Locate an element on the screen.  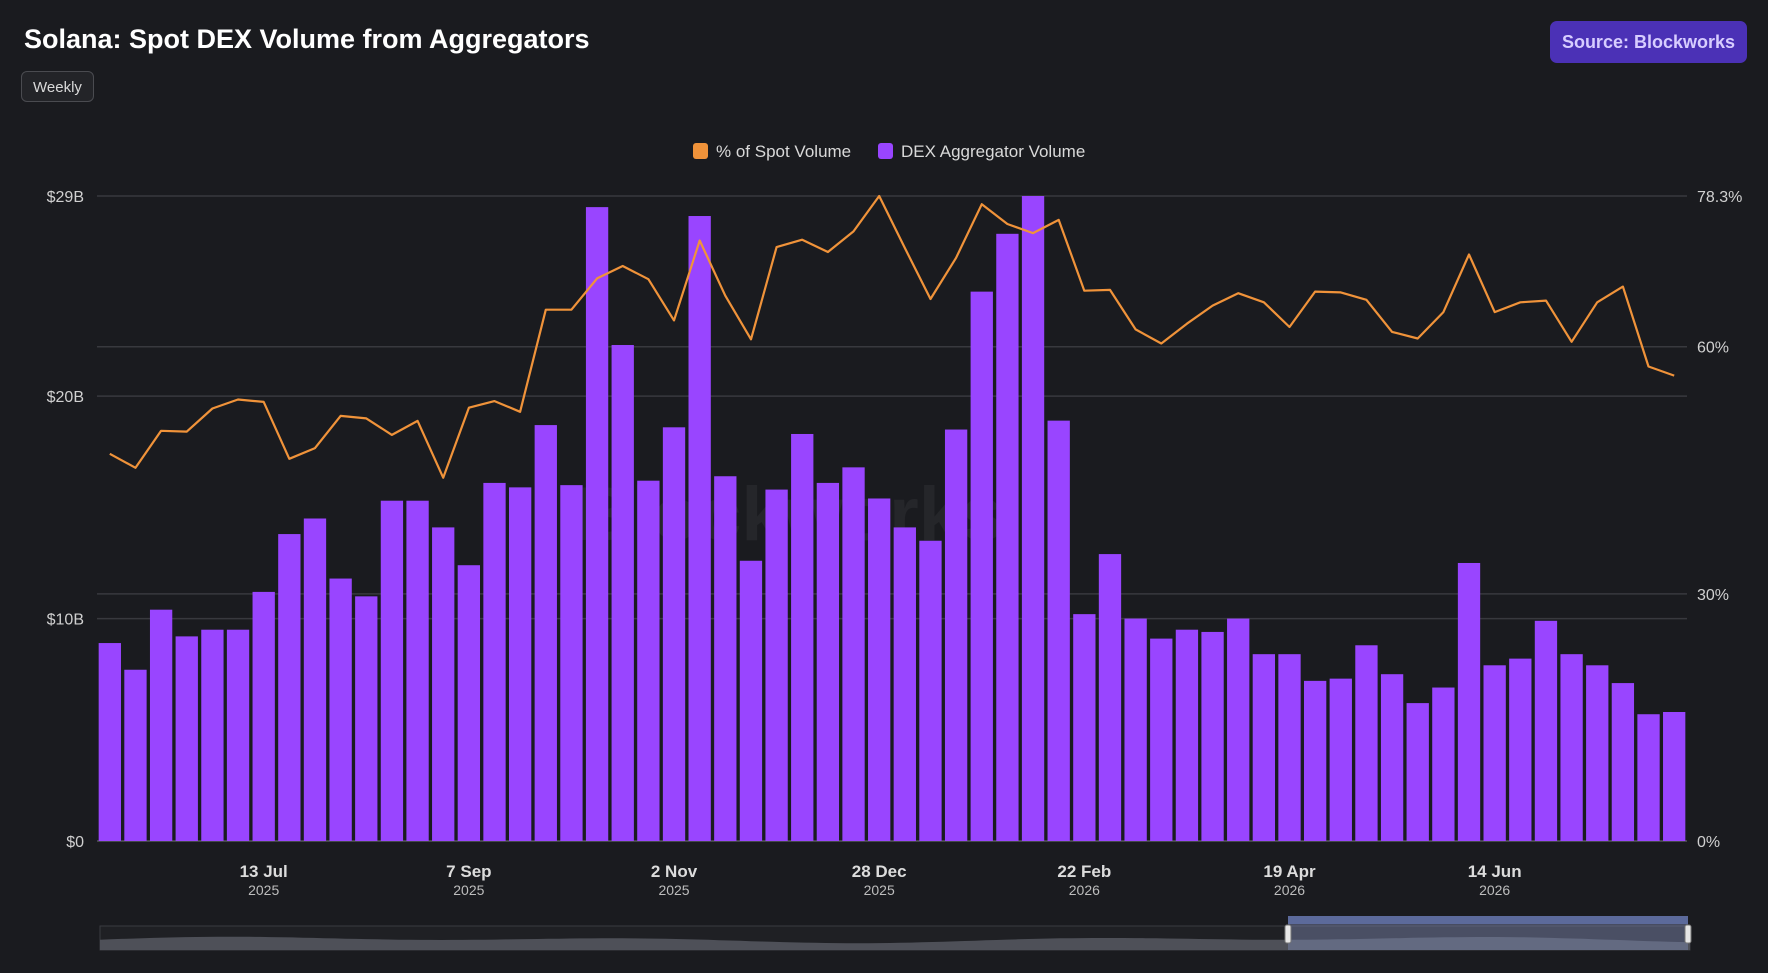
navigator-handle-left is located at coordinates (1288, 934).